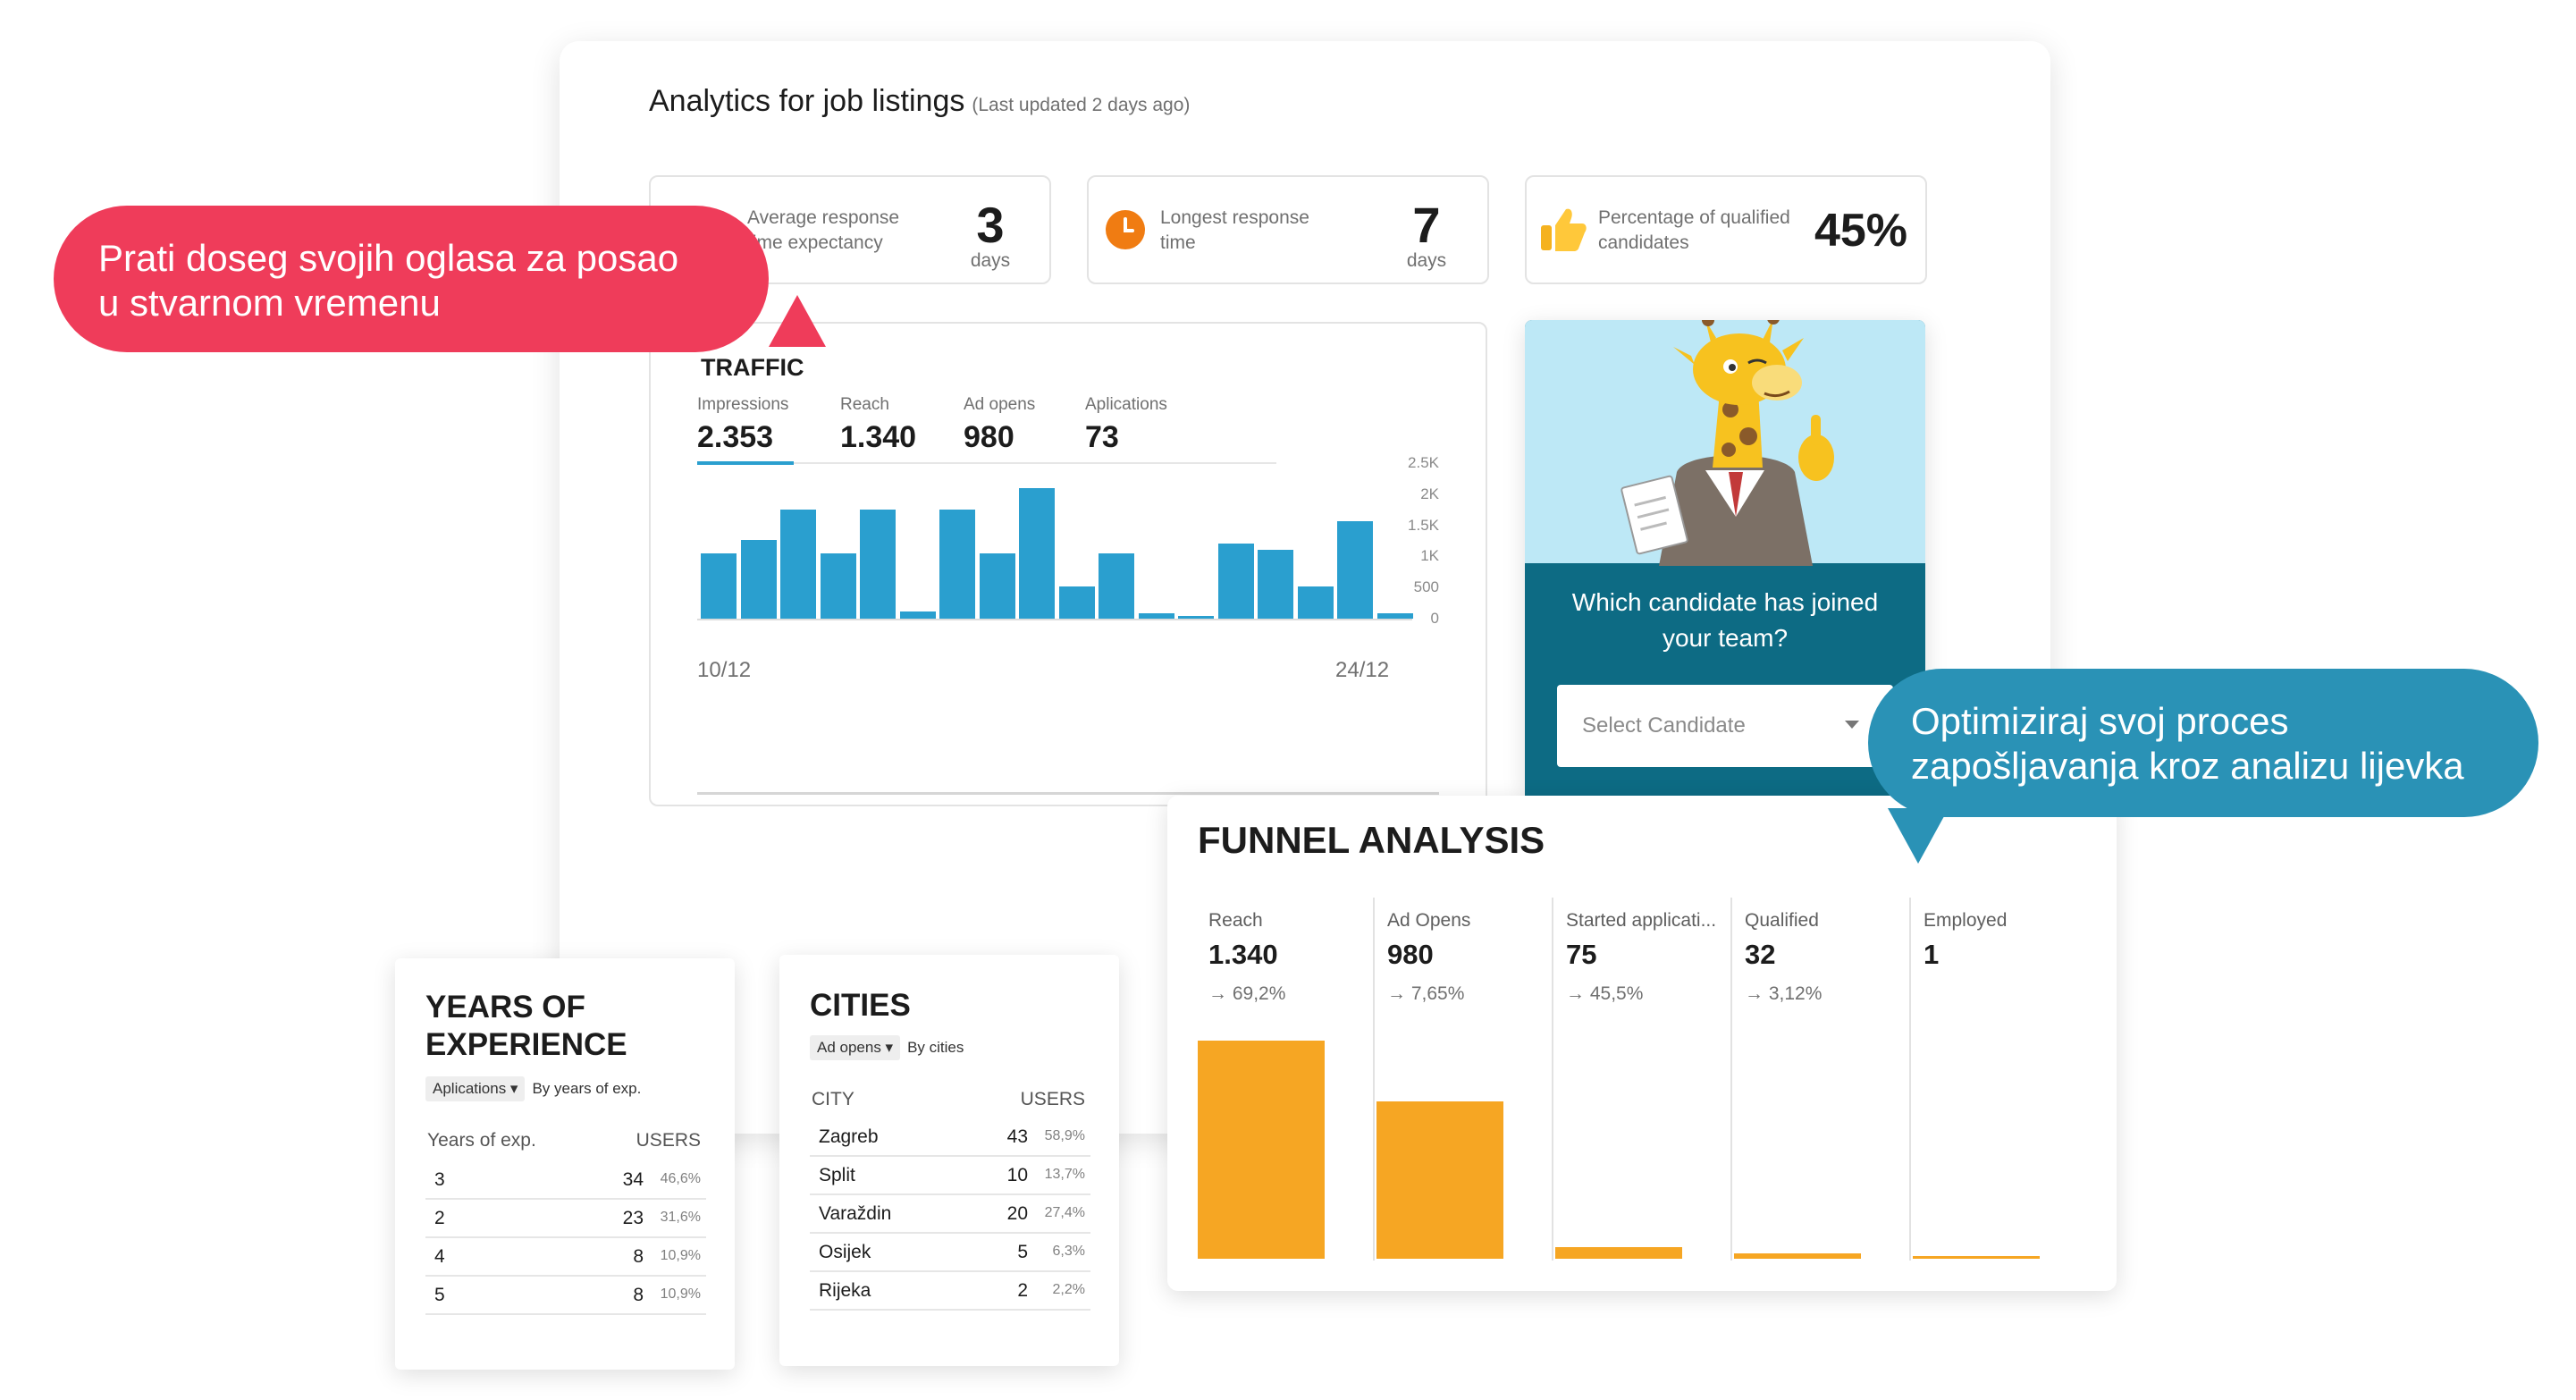 The height and width of the screenshot is (1400, 2576). Describe the element at coordinates (950, 1176) in the screenshot. I see `table-row: Split 10 13,7%` at that location.